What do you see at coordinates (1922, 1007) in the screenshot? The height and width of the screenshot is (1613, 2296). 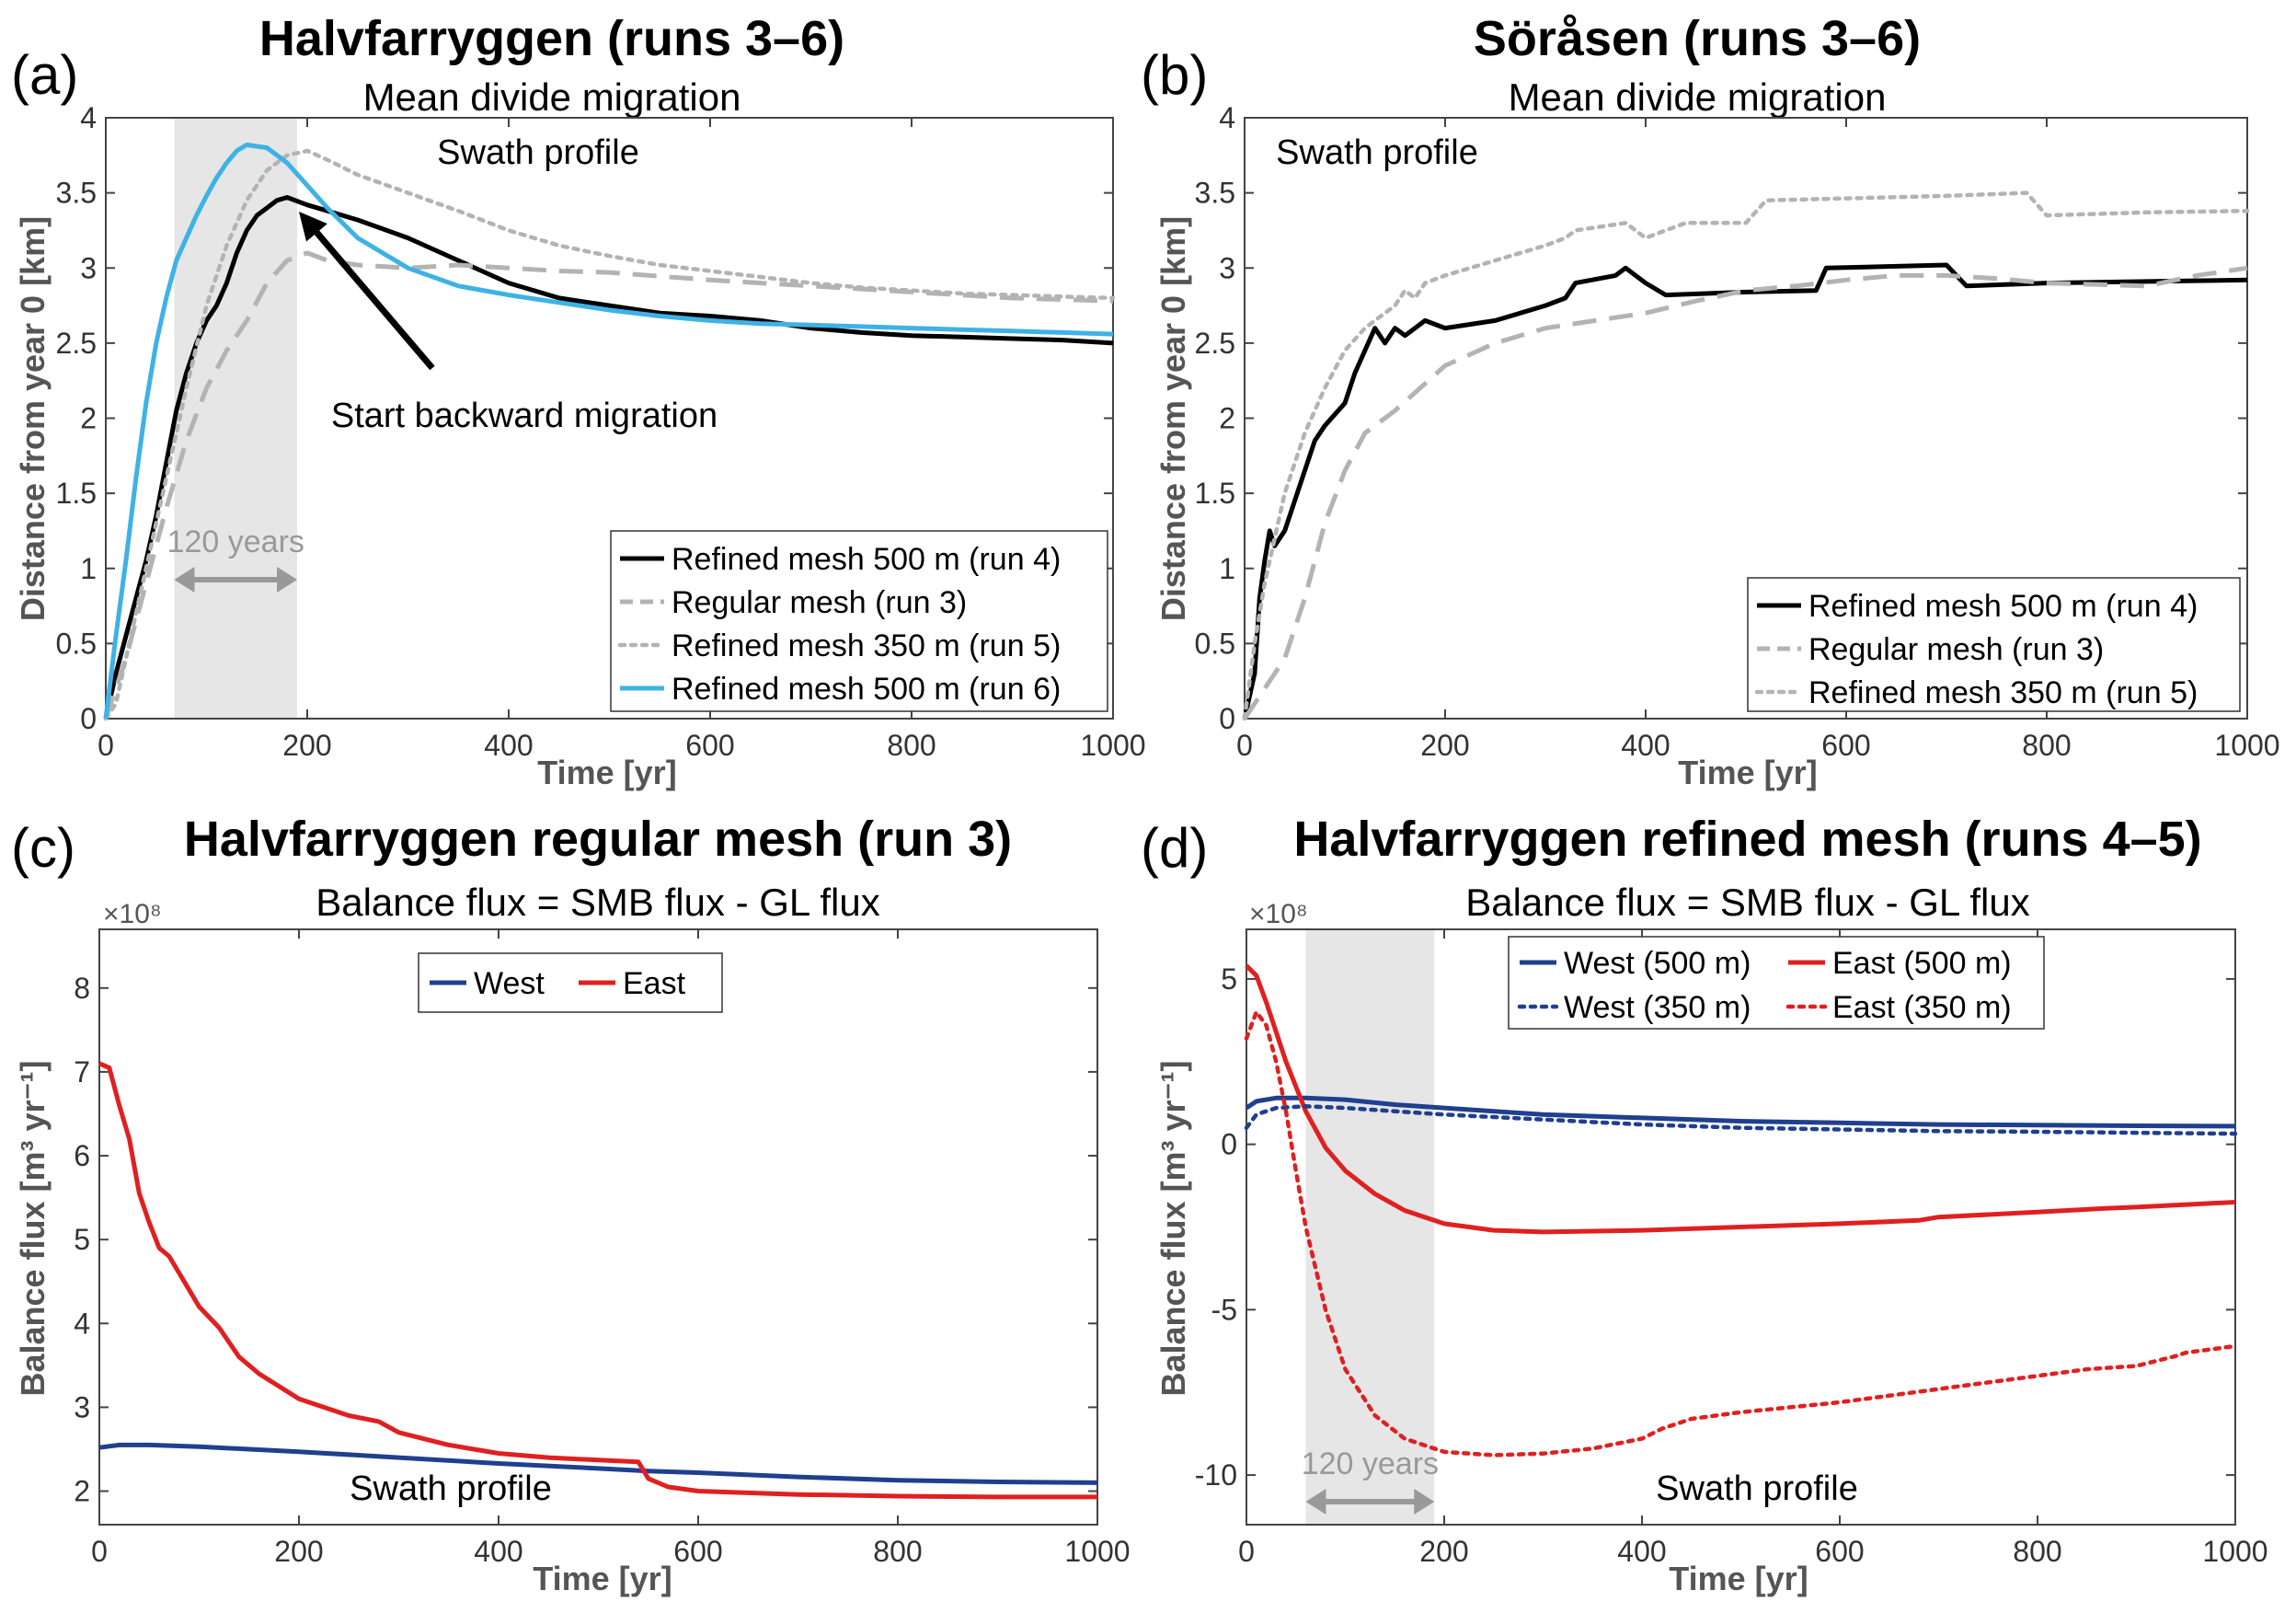 I see `legend-entry: East (350 m)` at bounding box center [1922, 1007].